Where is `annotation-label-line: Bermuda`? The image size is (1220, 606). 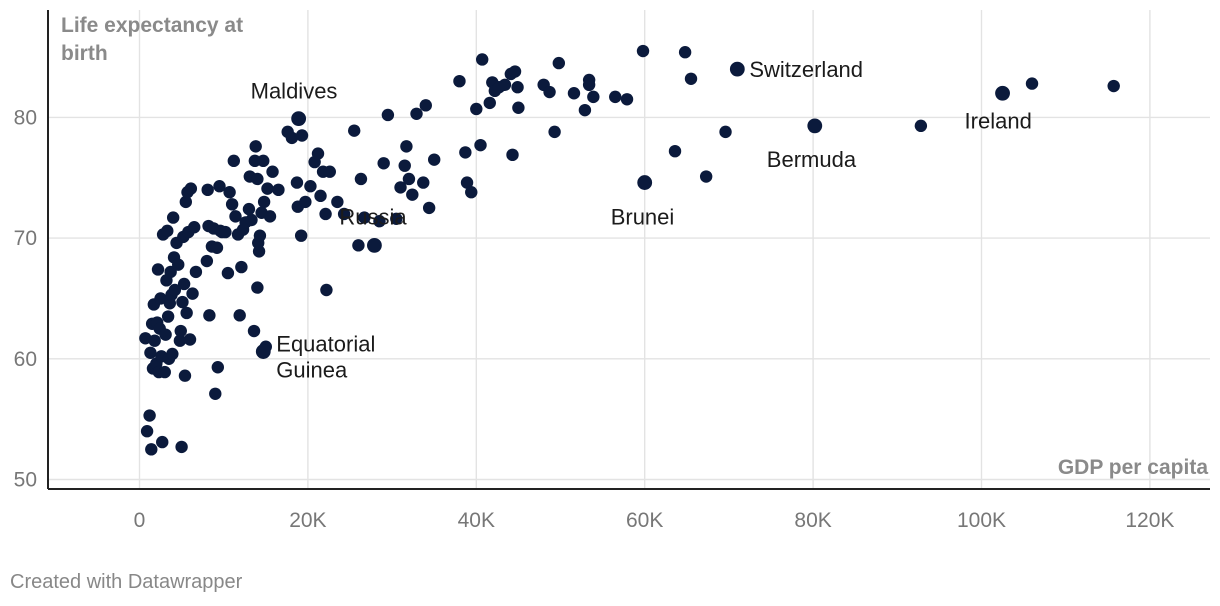 annotation-label-line: Bermuda is located at coordinates (812, 159).